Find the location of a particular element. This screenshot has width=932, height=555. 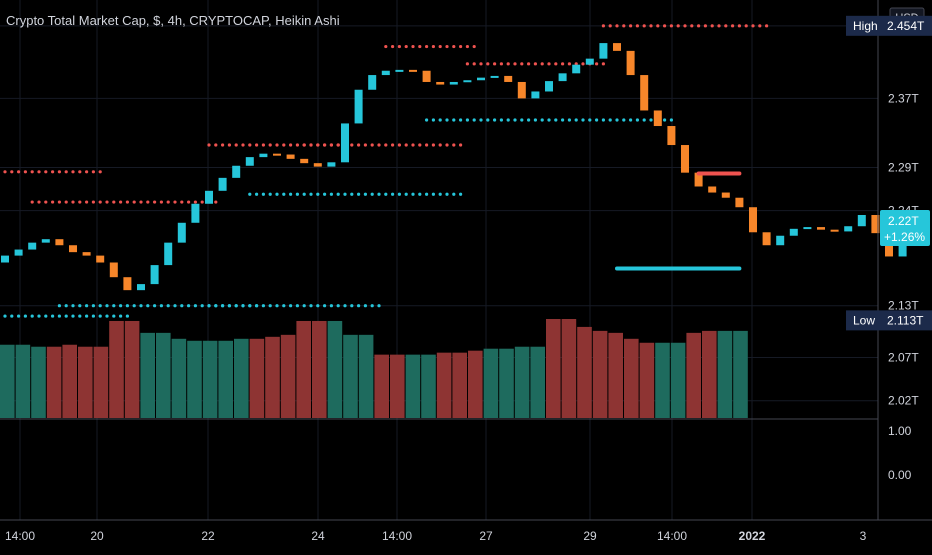

indicator-axis: 1.00 0.00 is located at coordinates (900, 453).